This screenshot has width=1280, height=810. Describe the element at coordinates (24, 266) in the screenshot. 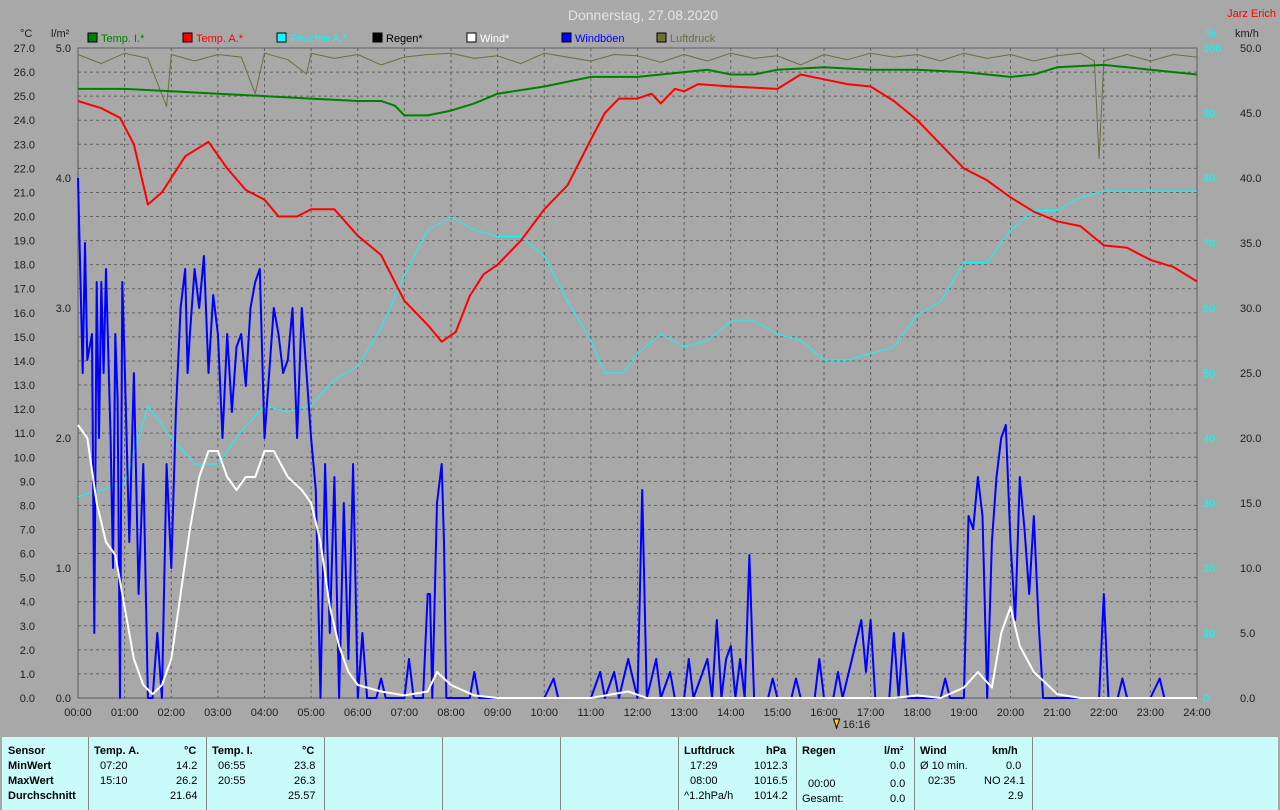

I see `temp-tick-label: 18.0` at that location.